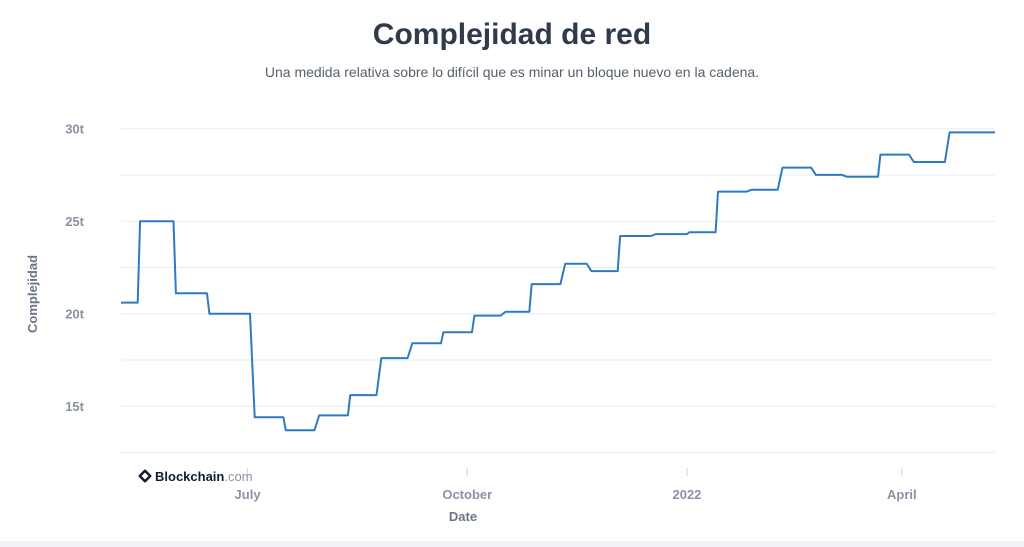 The width and height of the screenshot is (1024, 547). I want to click on x-tick-label: July, so click(248, 494).